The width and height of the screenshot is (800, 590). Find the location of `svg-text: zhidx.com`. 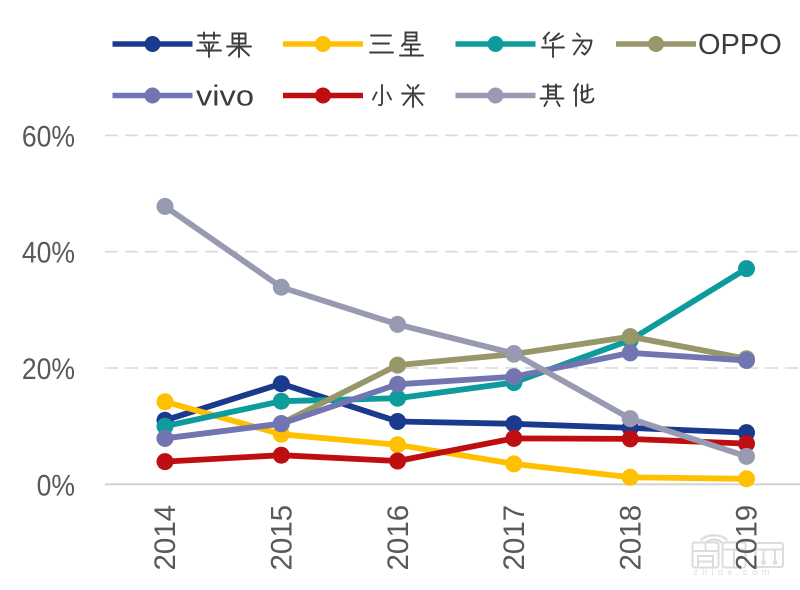

svg-text: zhidx.com is located at coordinates (733, 572).